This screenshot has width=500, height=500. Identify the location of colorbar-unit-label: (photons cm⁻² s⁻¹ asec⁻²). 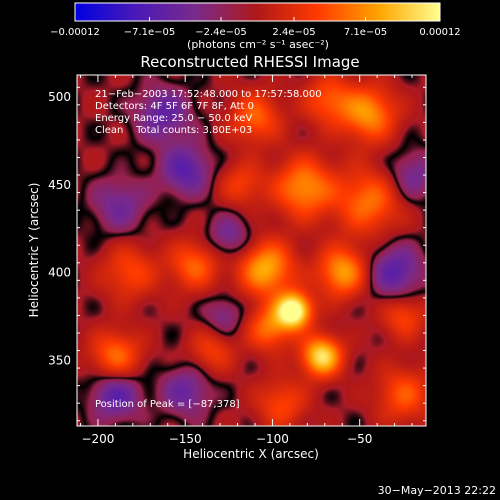
(258, 44).